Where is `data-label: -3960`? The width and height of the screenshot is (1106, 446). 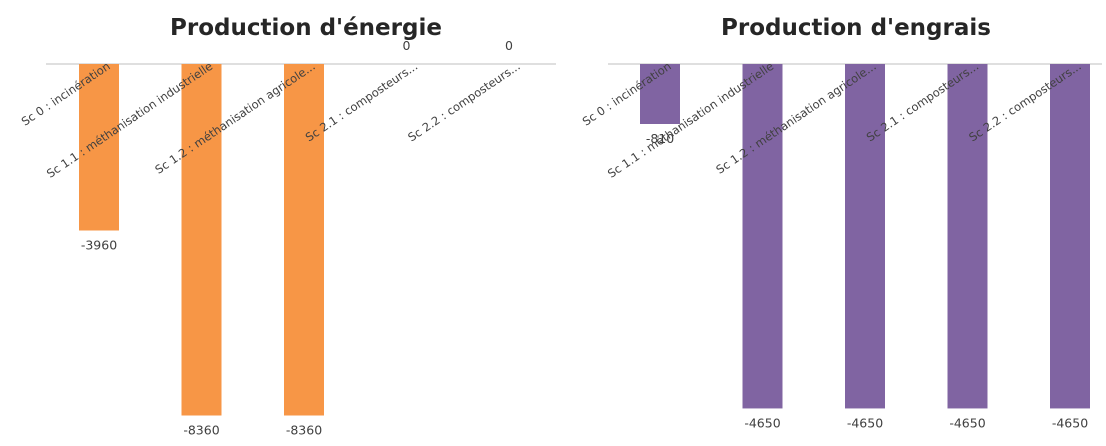
data-label: -3960 is located at coordinates (99, 245).